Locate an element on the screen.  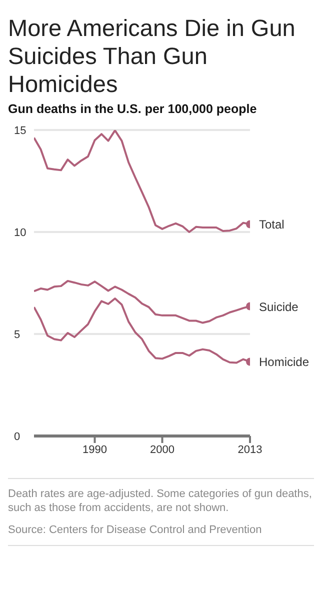
y-tick-label: 15 is located at coordinates (20, 130).